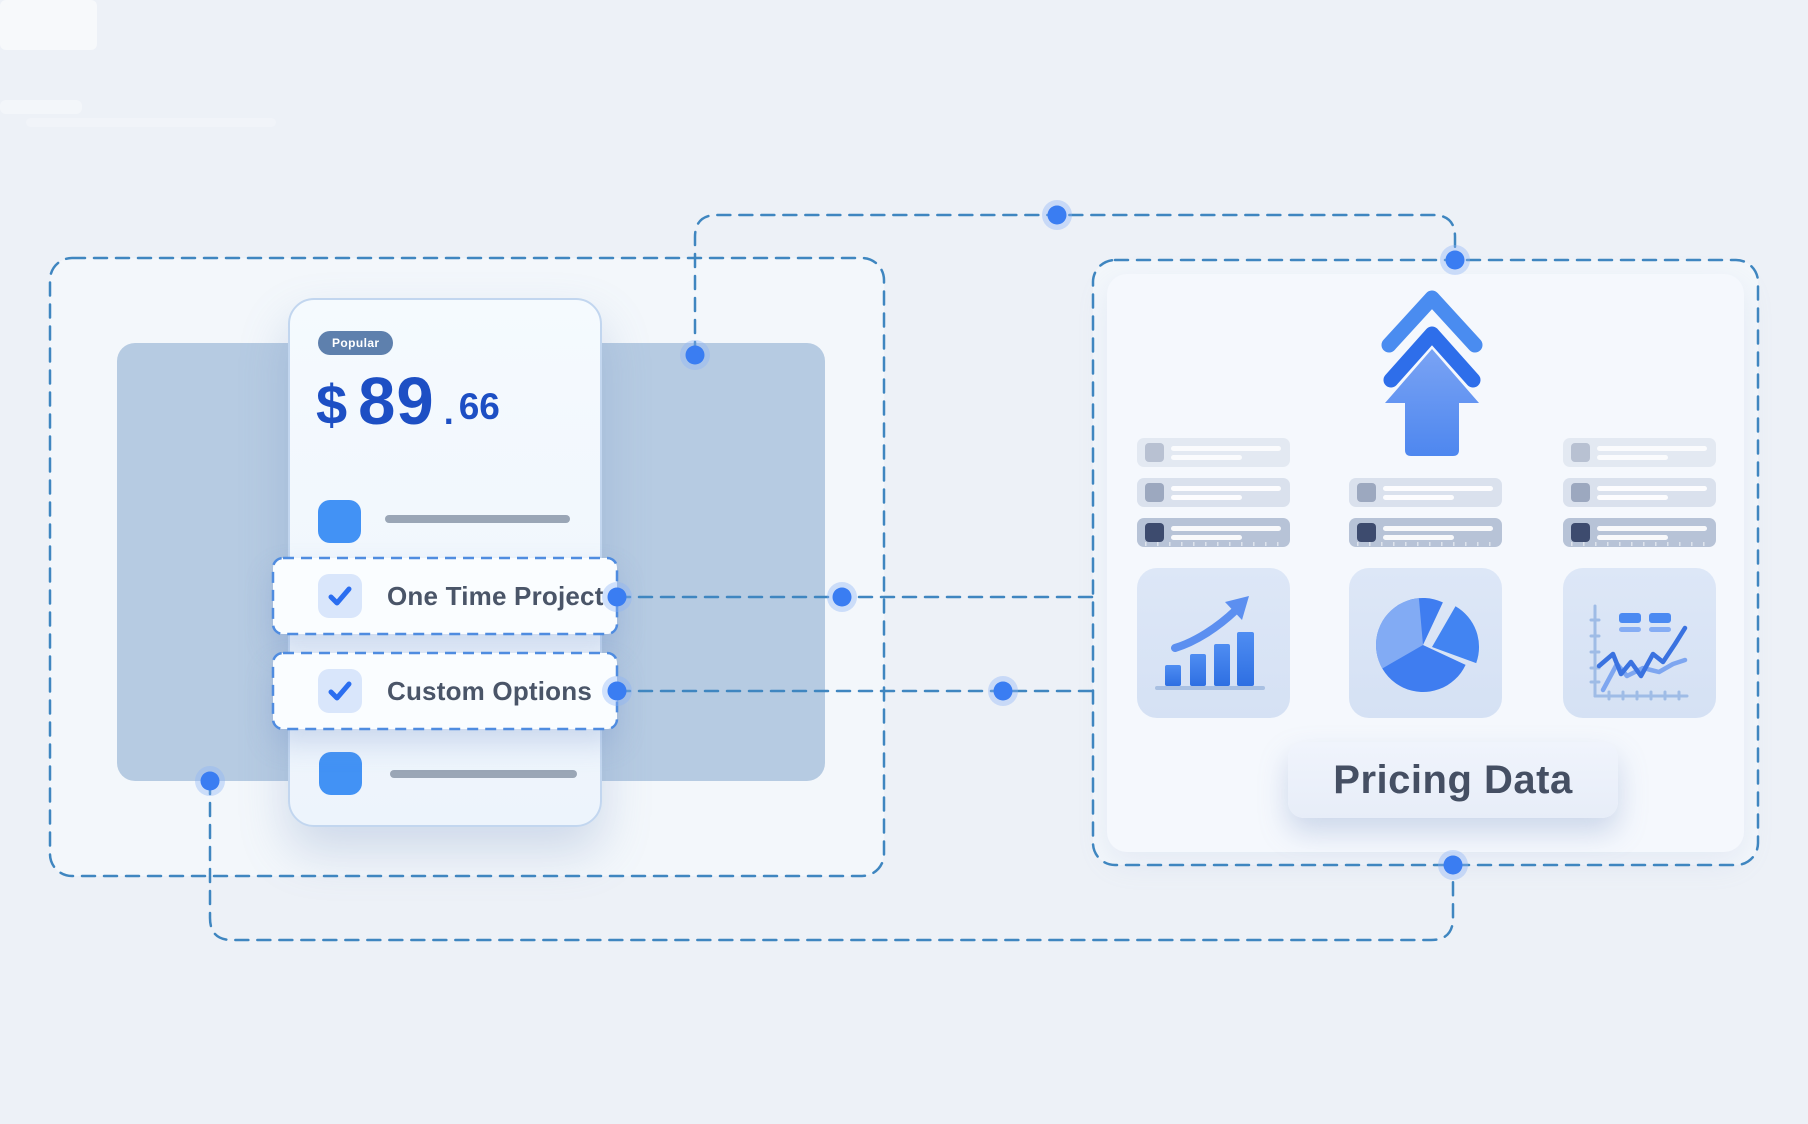 This screenshot has height=1124, width=1808. I want to click on option-row-custom-options: Custom Options, so click(445, 691).